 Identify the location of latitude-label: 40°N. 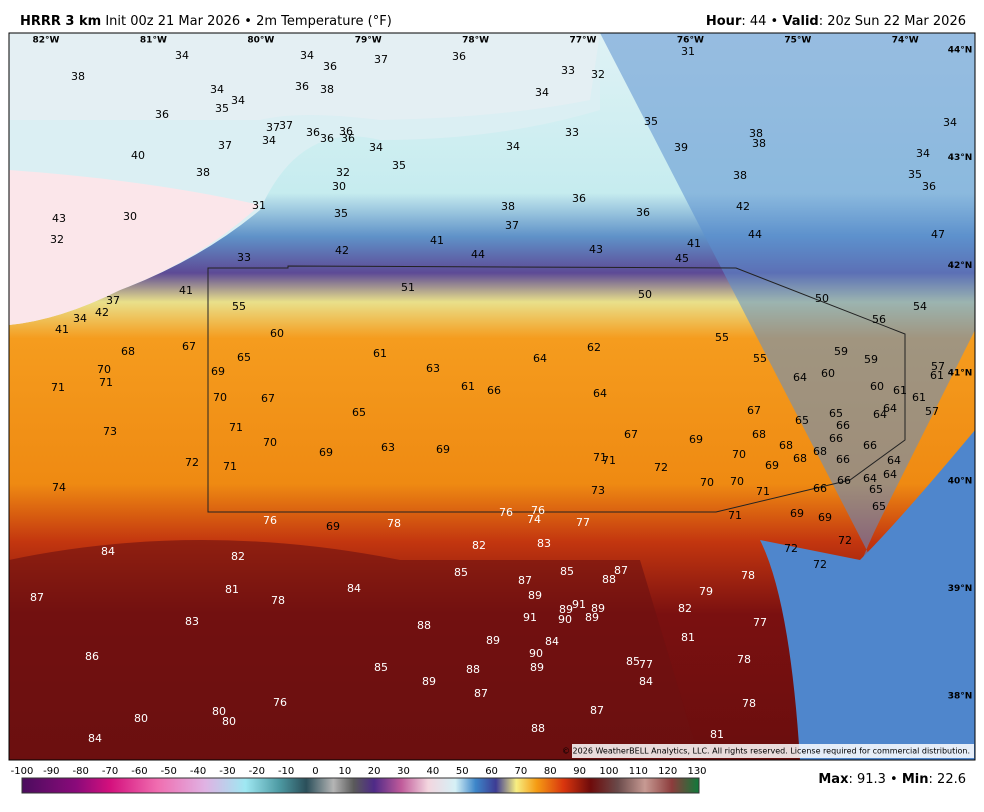
(960, 481).